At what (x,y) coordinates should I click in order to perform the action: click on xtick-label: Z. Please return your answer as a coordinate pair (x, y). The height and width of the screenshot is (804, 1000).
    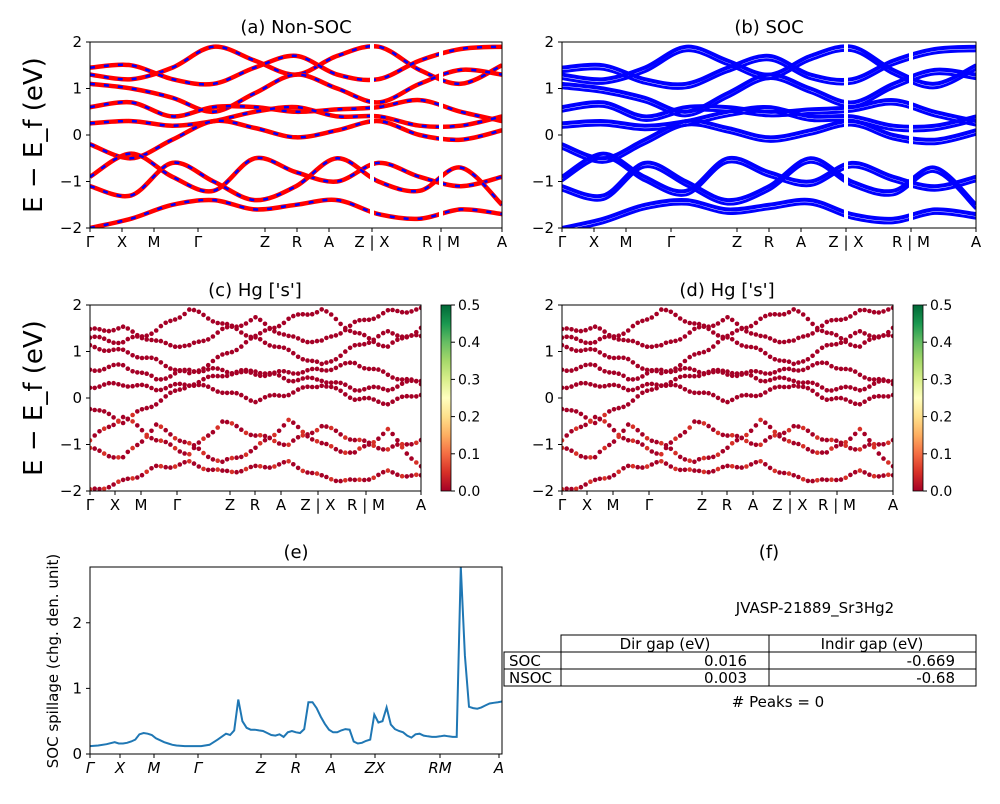
    Looking at the image, I should click on (230, 505).